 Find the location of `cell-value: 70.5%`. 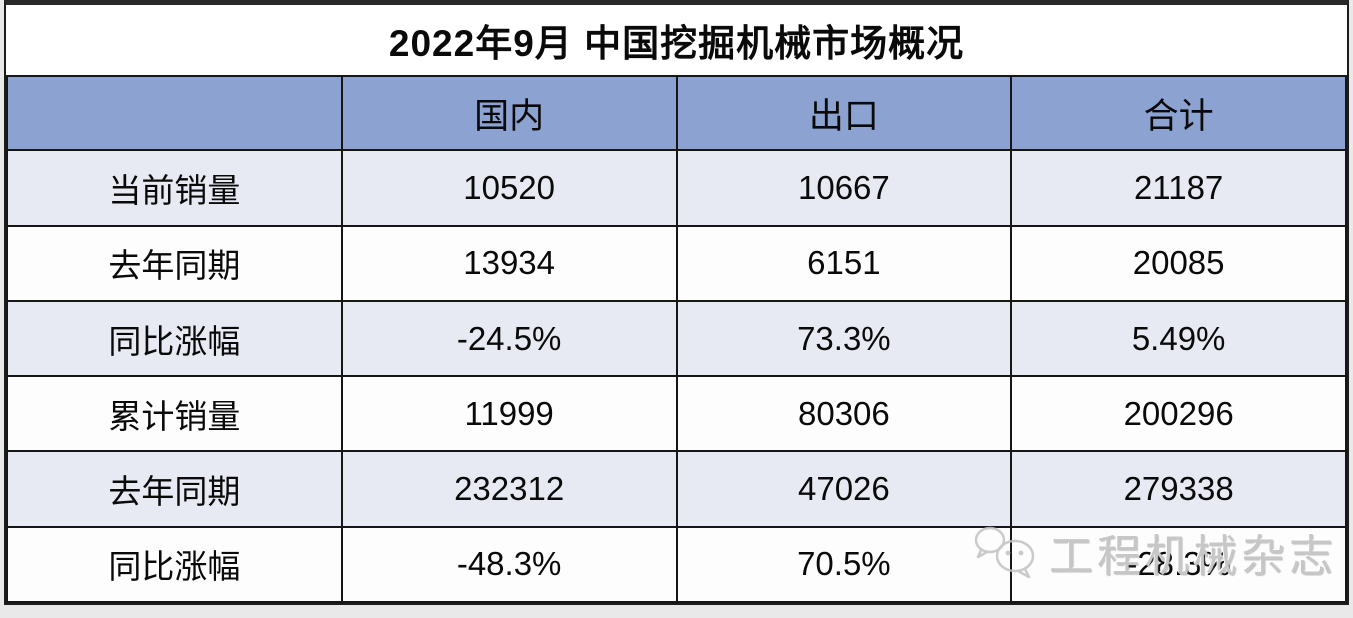

cell-value: 70.5% is located at coordinates (844, 564).